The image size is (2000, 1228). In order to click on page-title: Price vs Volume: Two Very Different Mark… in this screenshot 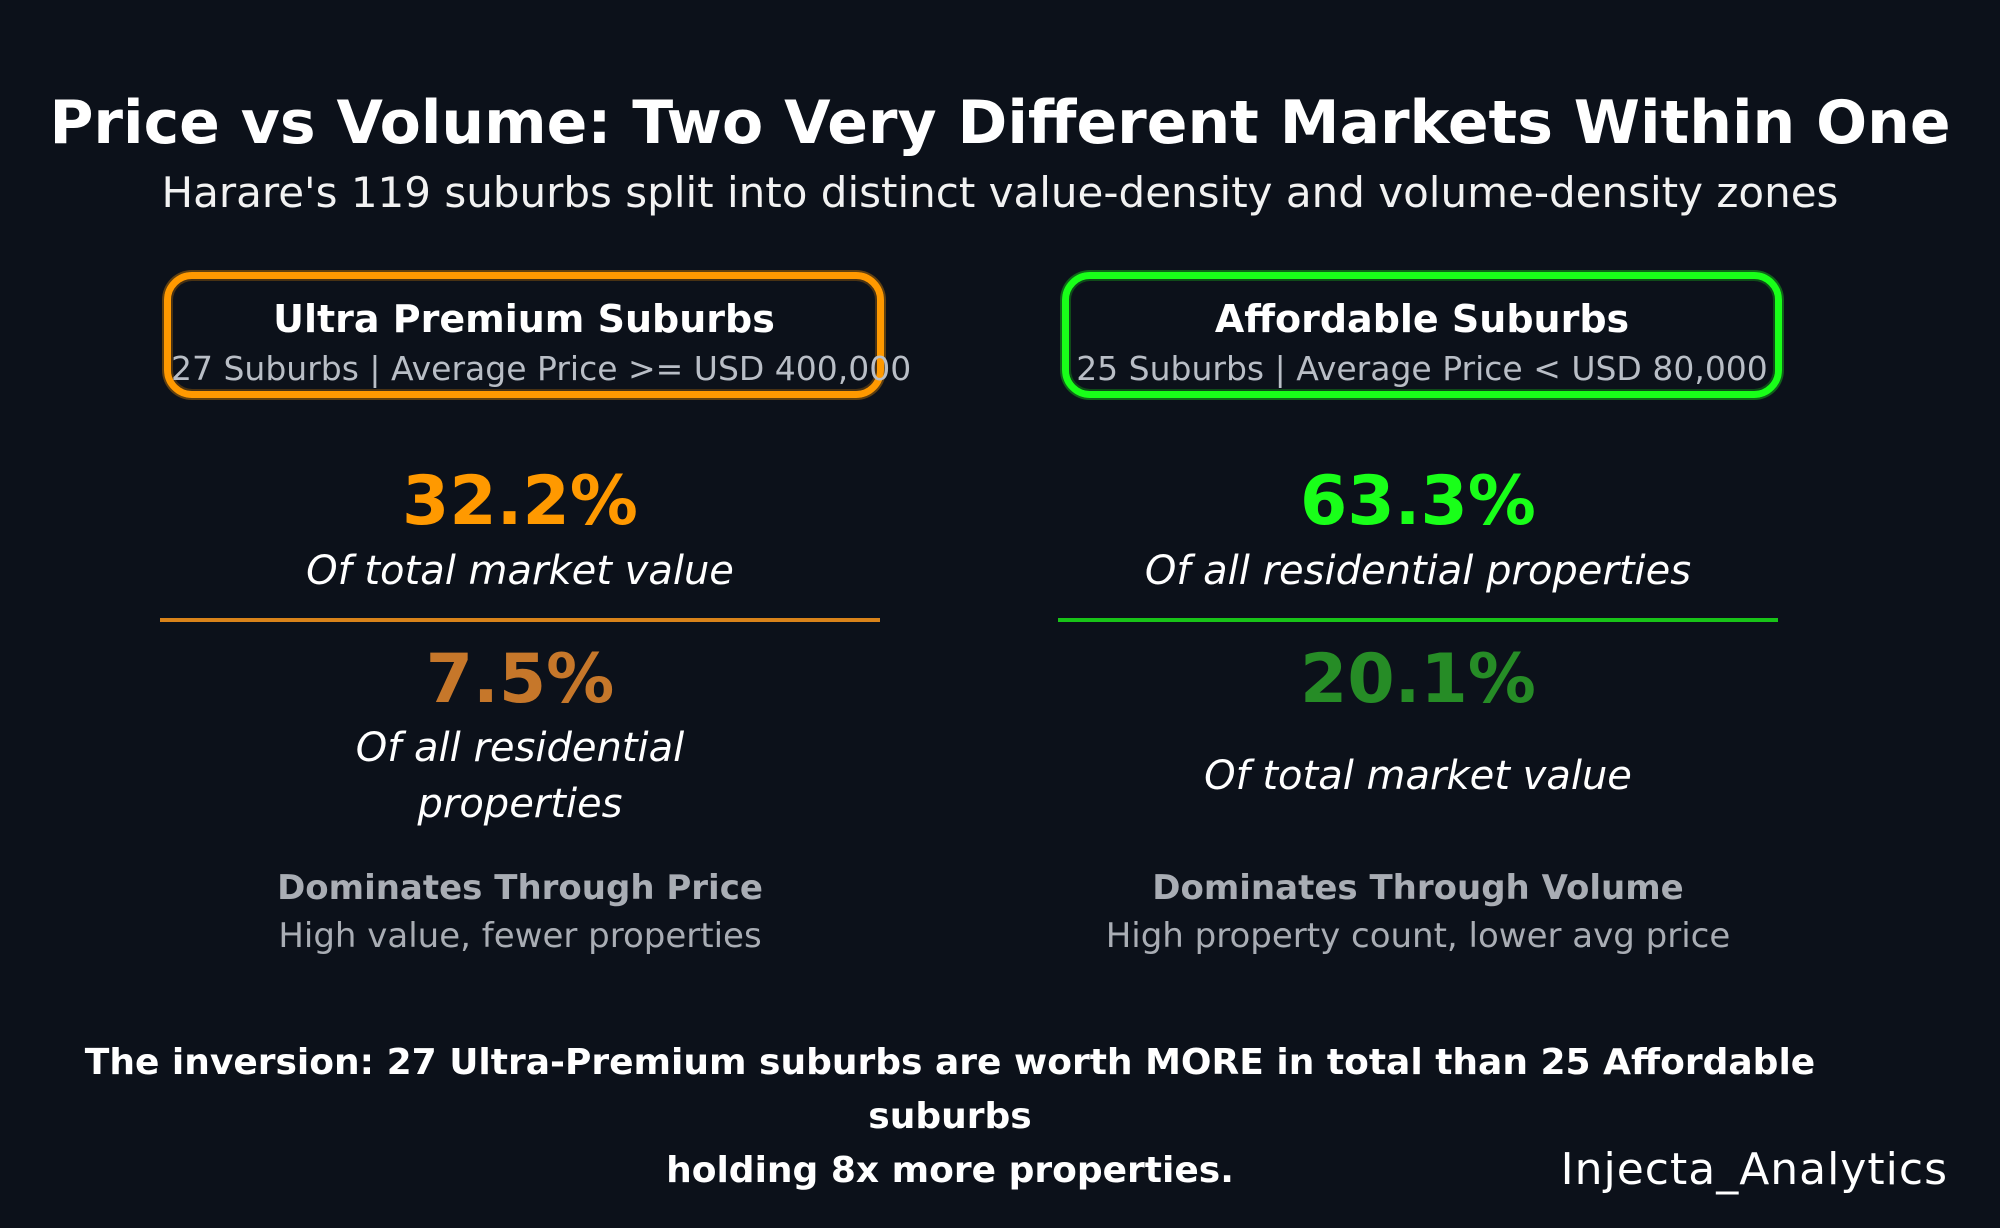, I will do `click(1000, 123)`.